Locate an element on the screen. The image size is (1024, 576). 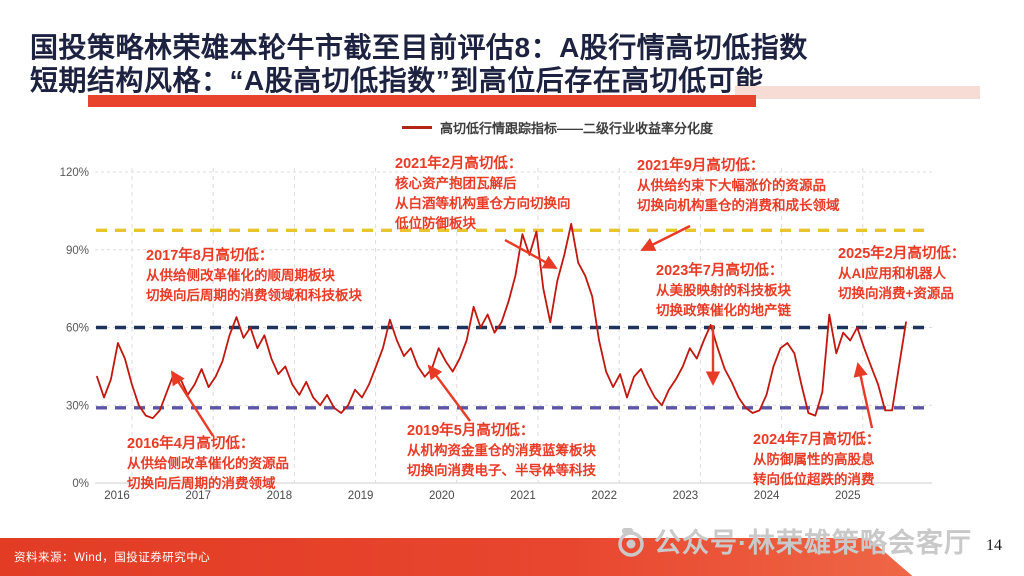
annotation-line: 从防御属性的高股息 is located at coordinates (814, 459).